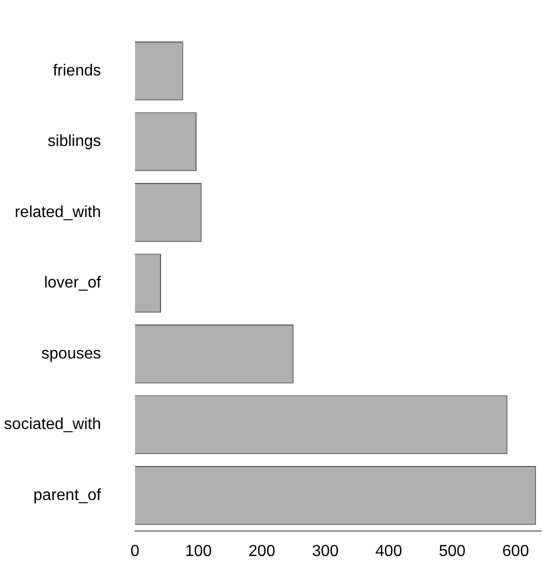  I want to click on y-tick-label: lover_of, so click(73, 283).